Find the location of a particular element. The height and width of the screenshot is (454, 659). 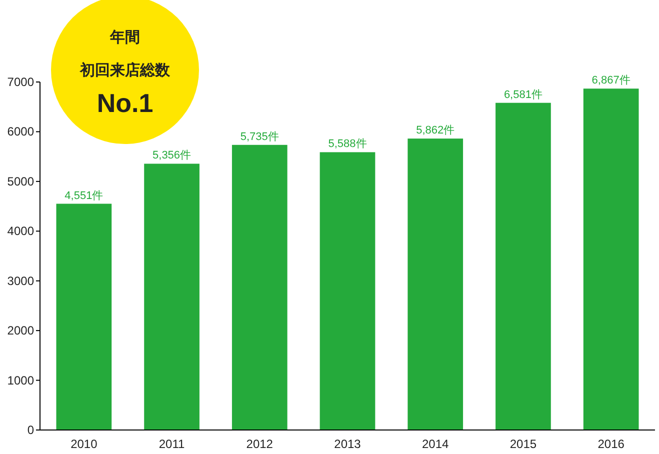

y-tick-label: 2000 is located at coordinates (20, 331).